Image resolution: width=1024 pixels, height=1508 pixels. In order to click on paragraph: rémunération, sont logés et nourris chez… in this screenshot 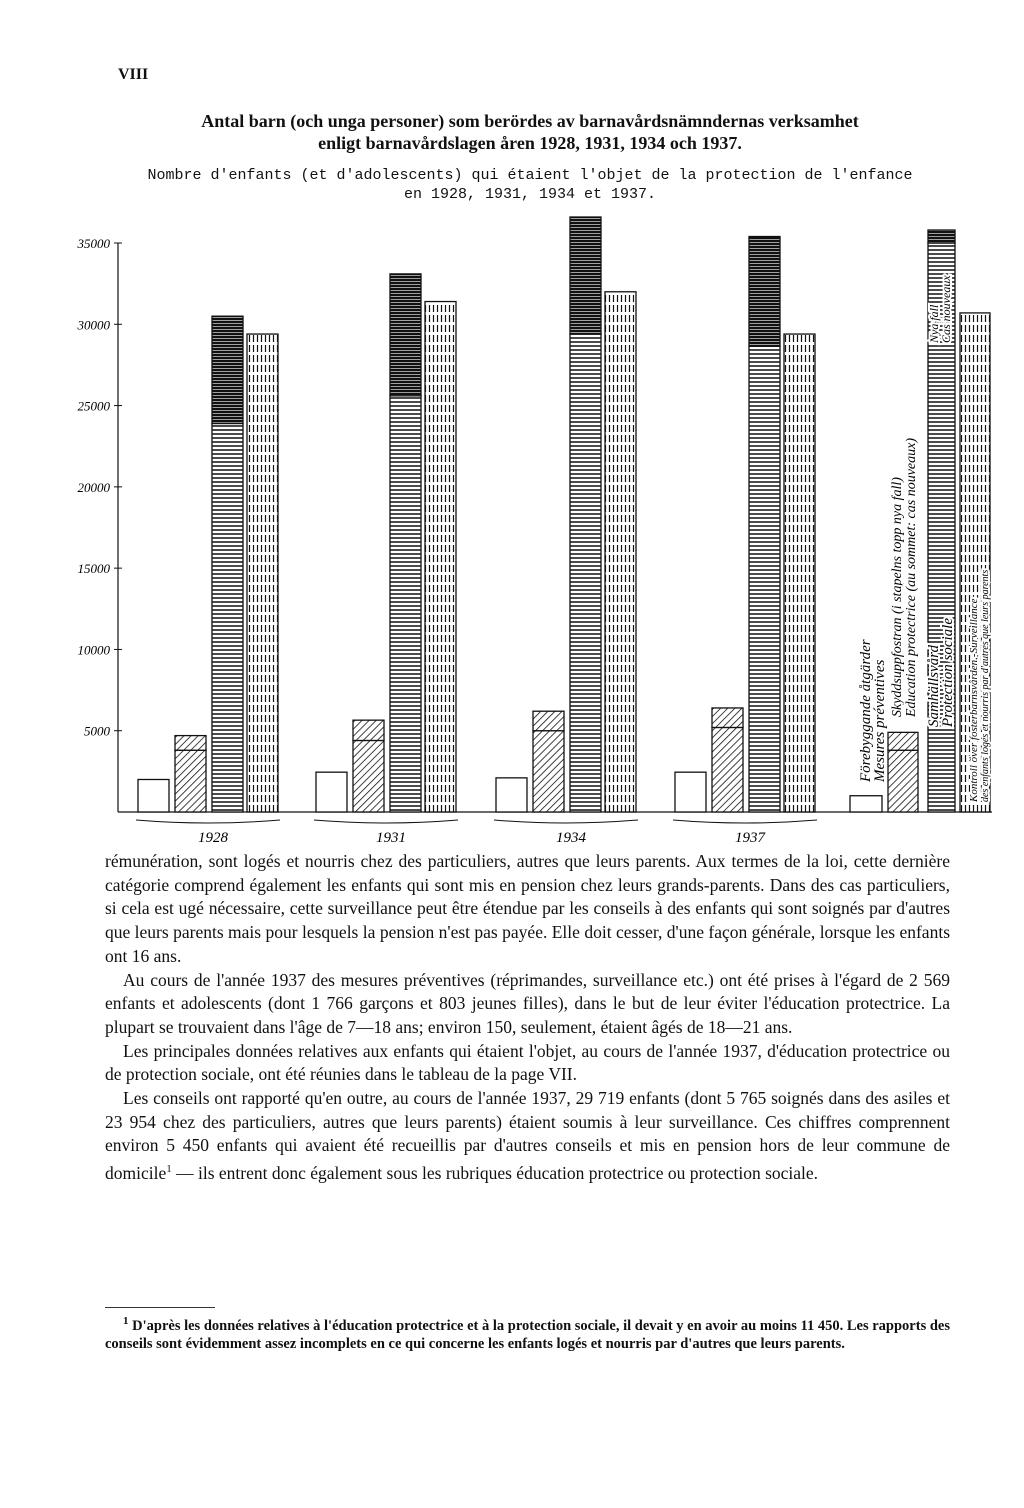, I will do `click(527, 908)`.